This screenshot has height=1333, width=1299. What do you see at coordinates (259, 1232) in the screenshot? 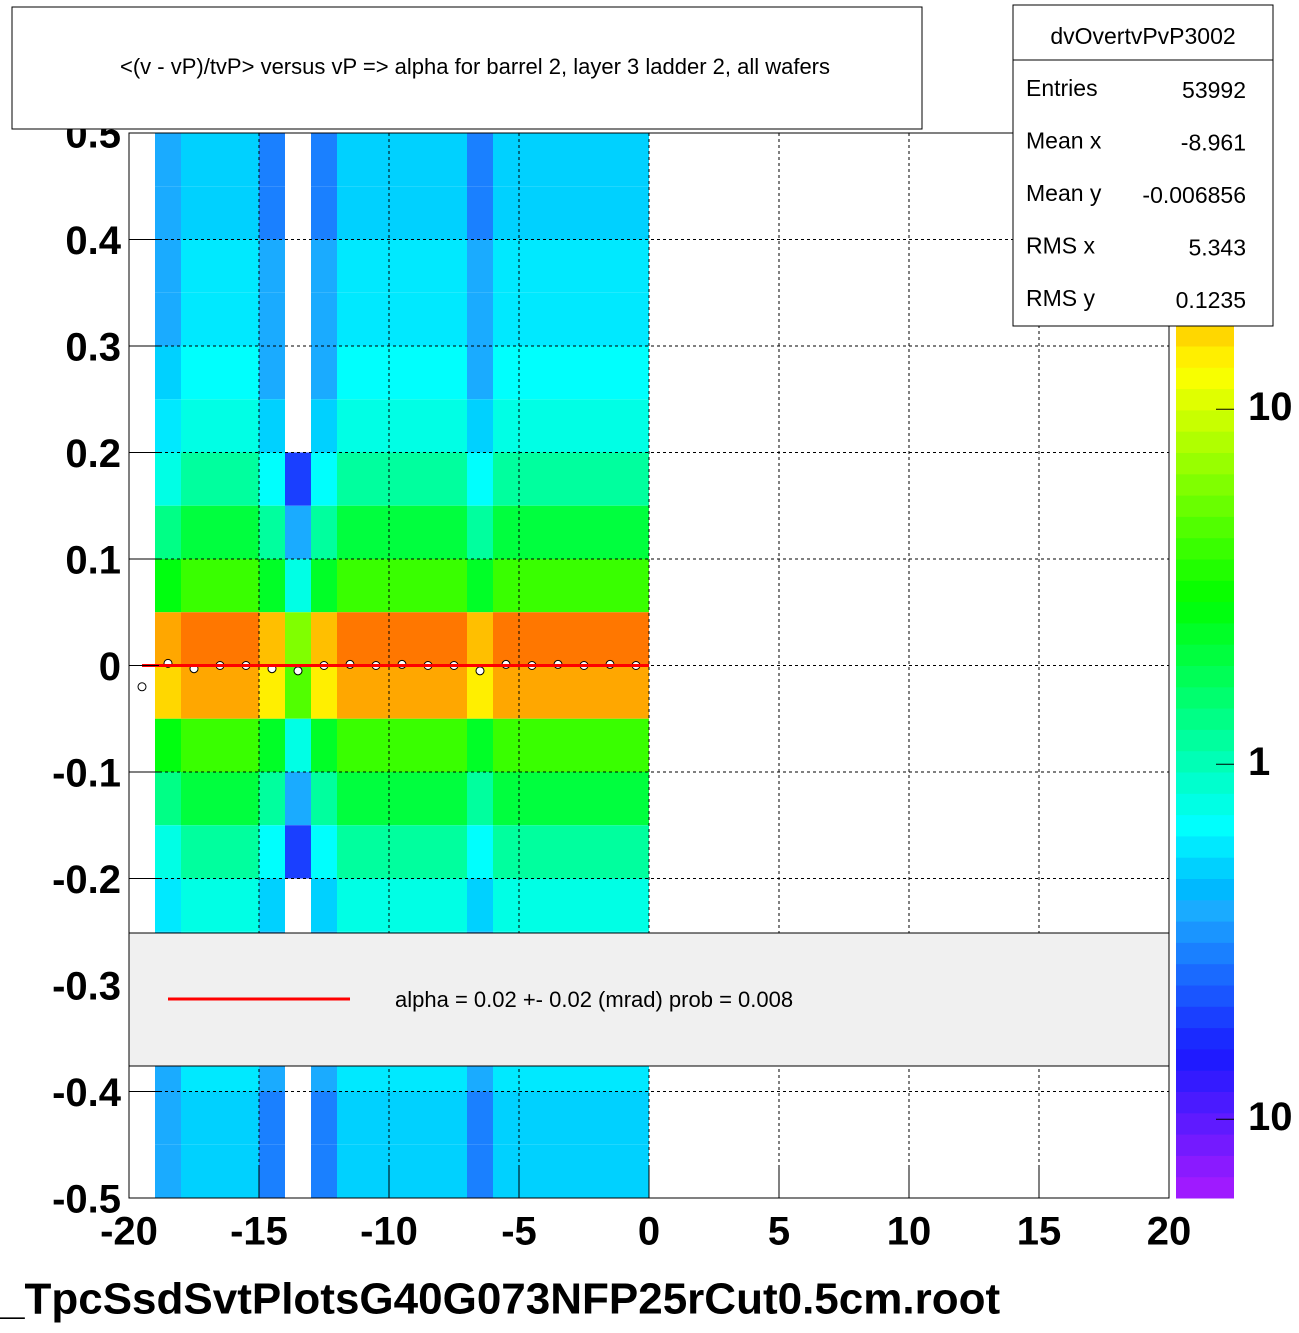
I see `x-tick-label: -15` at bounding box center [259, 1232].